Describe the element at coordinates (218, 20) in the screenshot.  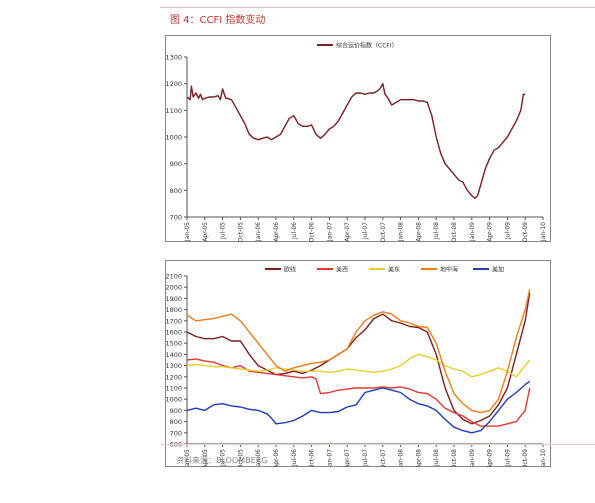
I see `figure-title: 图 4：CCFI 指数变动` at that location.